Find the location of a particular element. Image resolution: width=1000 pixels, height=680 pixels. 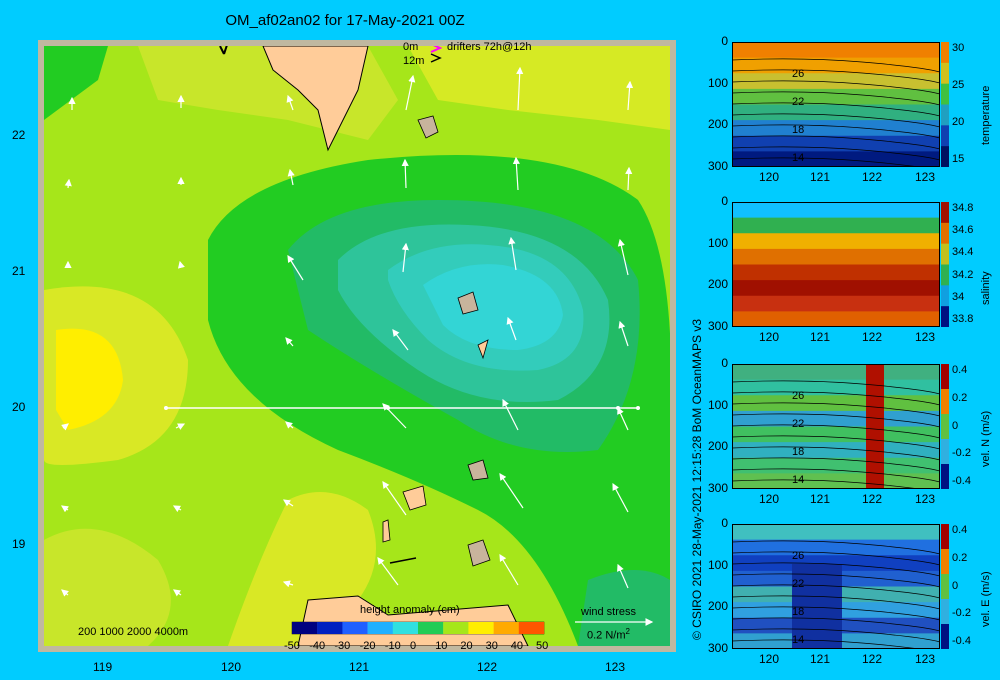

panel-colorbar-tick: 34.2 is located at coordinates (963, 274).